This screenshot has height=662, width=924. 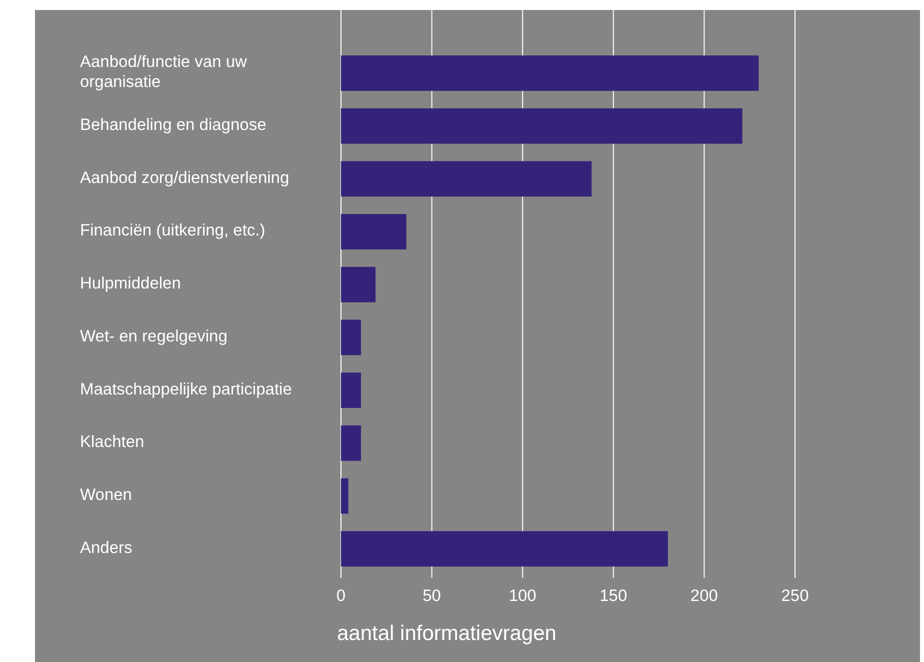 What do you see at coordinates (431, 596) in the screenshot?
I see `x-tick-label: 50` at bounding box center [431, 596].